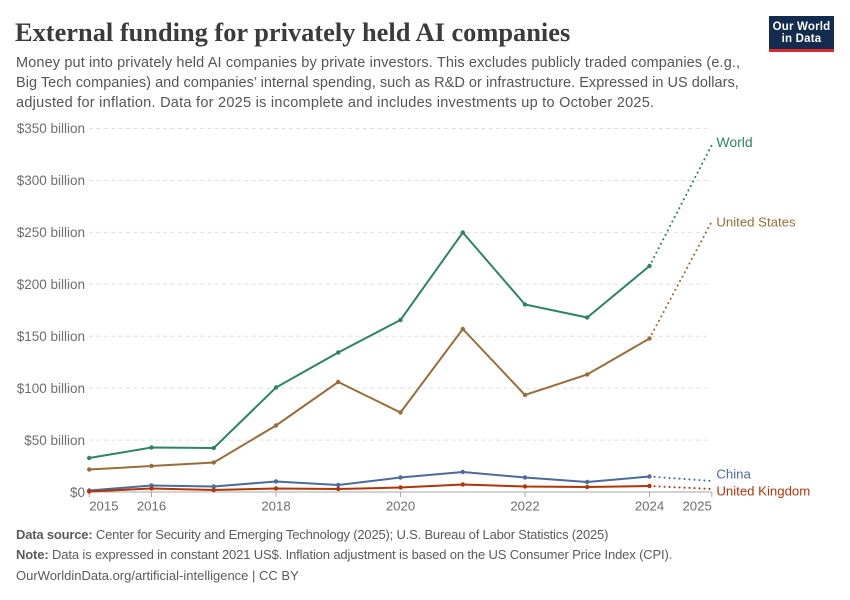 The image size is (850, 600). I want to click on svg-text: $100 billion, so click(51, 388).